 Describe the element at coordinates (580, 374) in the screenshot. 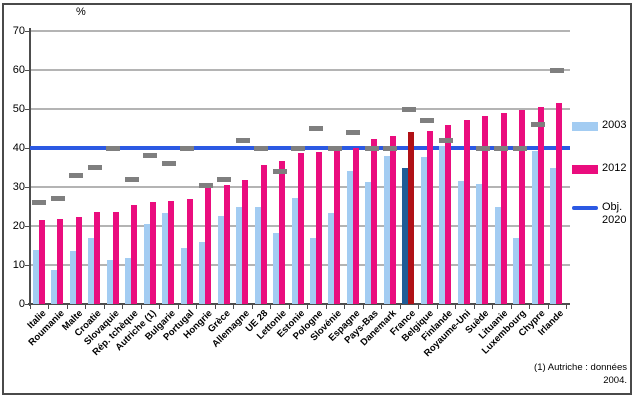

I see `footnote: (1) Autriche : données 2004.` at that location.